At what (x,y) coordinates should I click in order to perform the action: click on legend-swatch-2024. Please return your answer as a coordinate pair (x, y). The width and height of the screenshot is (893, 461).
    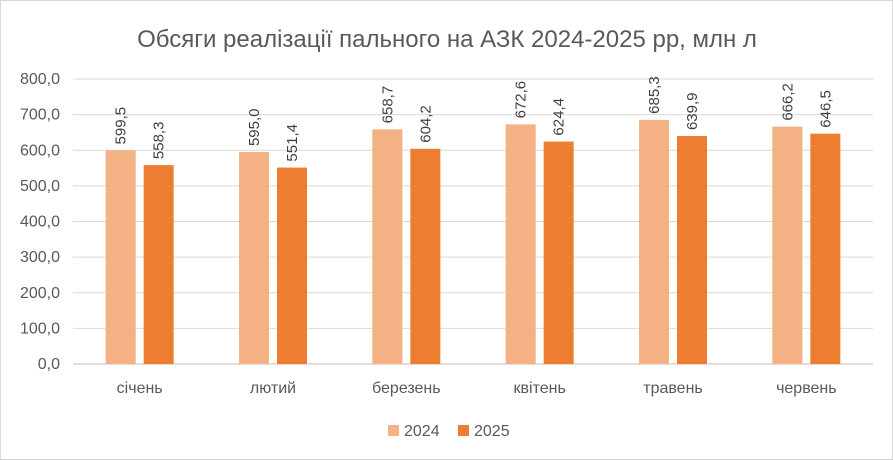
    Looking at the image, I should click on (393, 430).